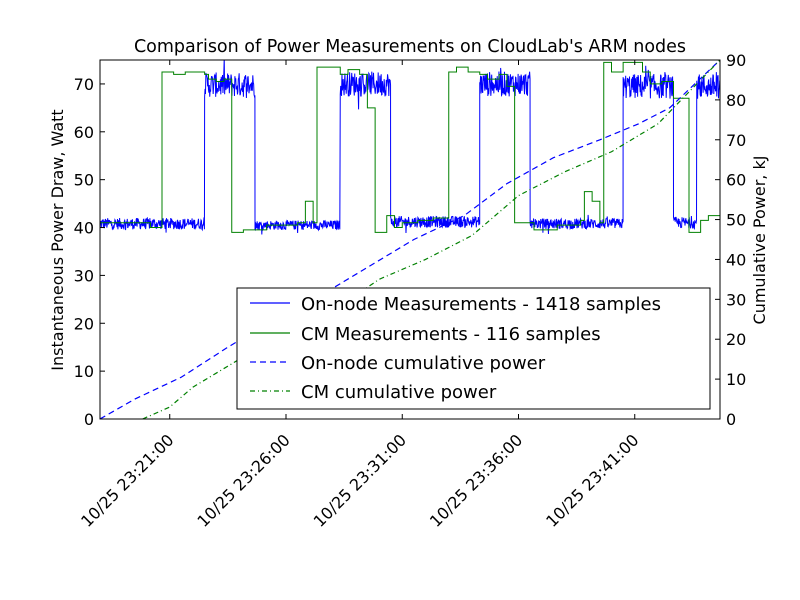  Describe the element at coordinates (736, 339) in the screenshot. I see `right-axis-tick-label: 20` at that location.